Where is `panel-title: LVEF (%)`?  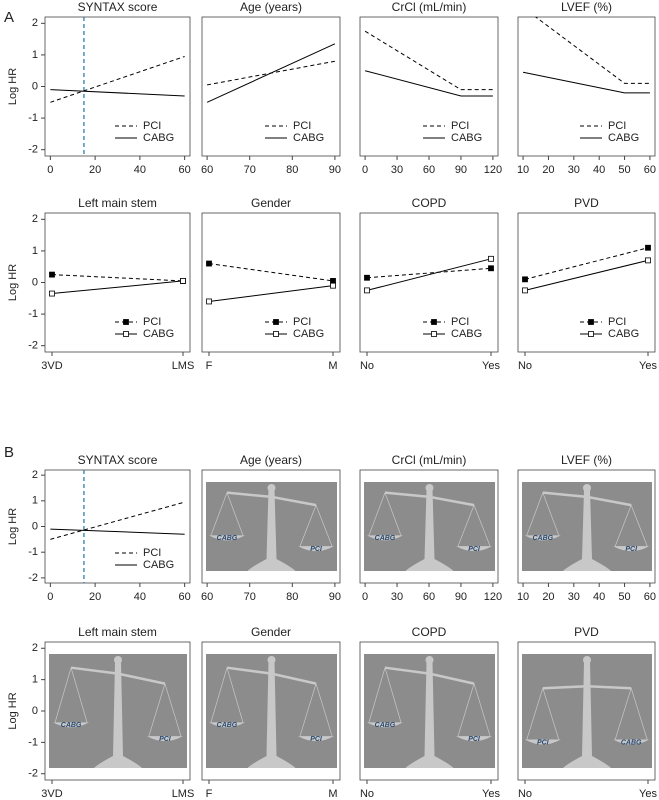 panel-title: LVEF (%) is located at coordinates (586, 460).